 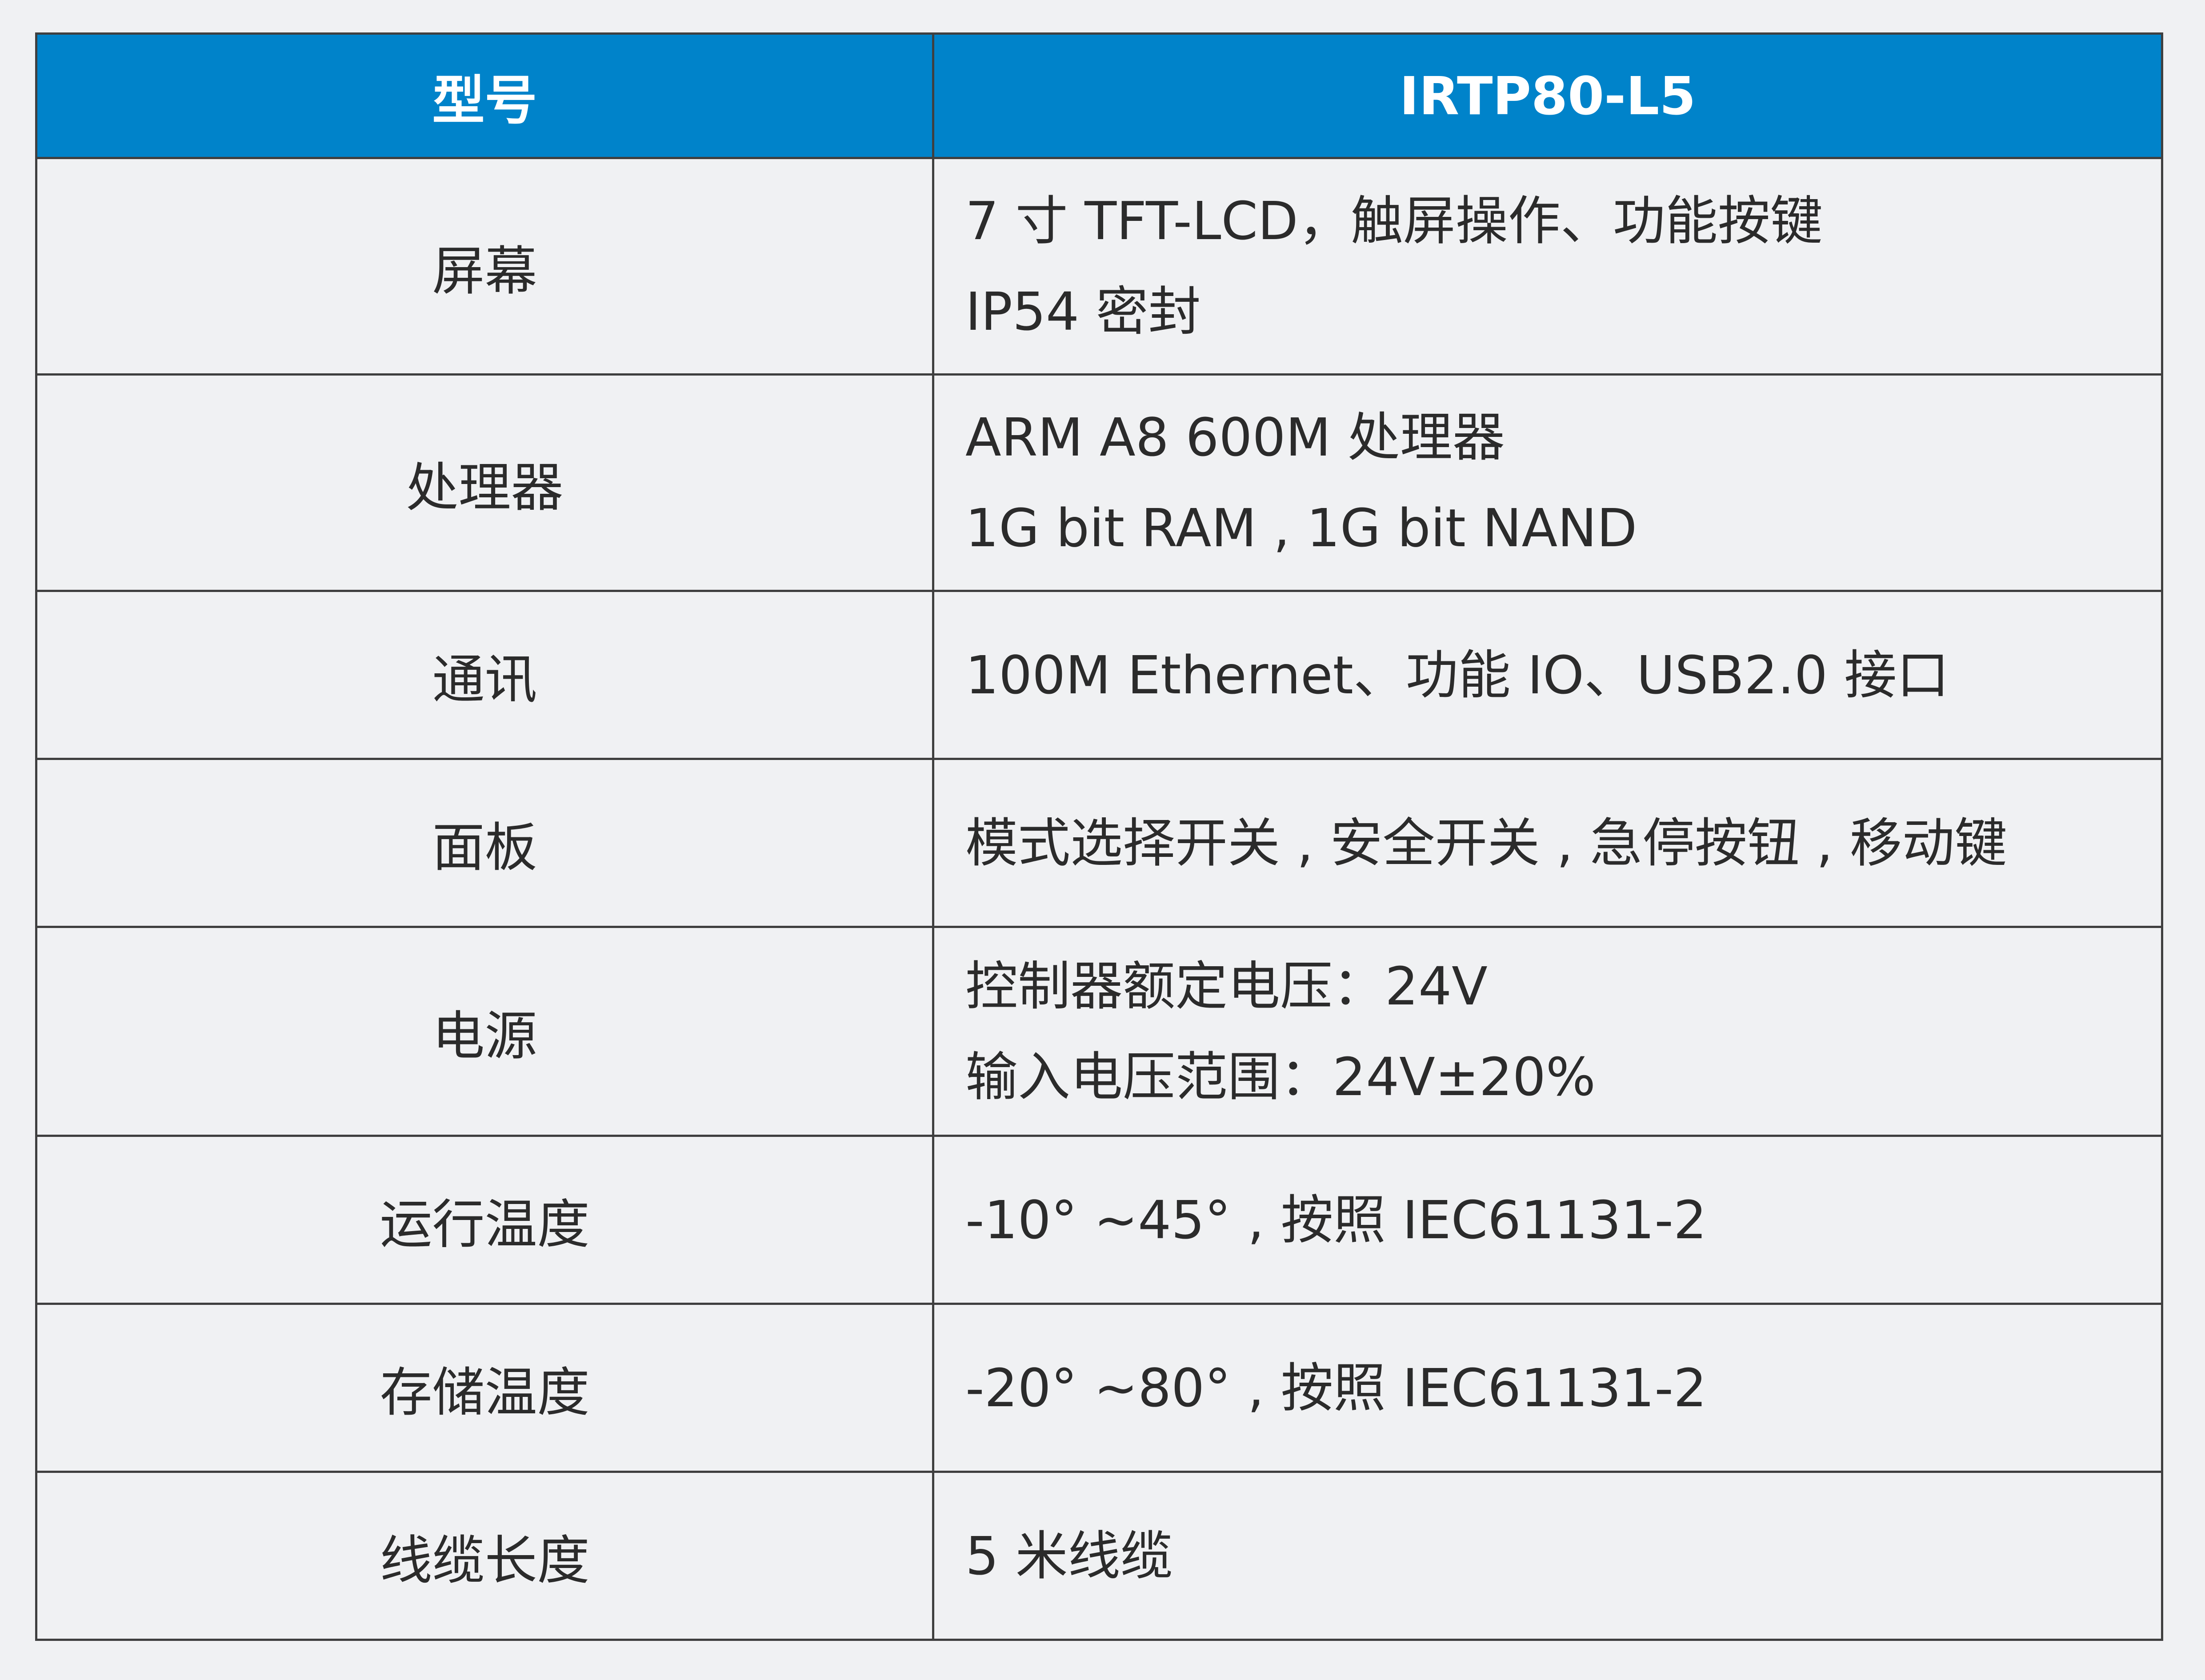 What do you see at coordinates (1083, 311) in the screenshot?
I see `value-line: IP54 密封` at bounding box center [1083, 311].